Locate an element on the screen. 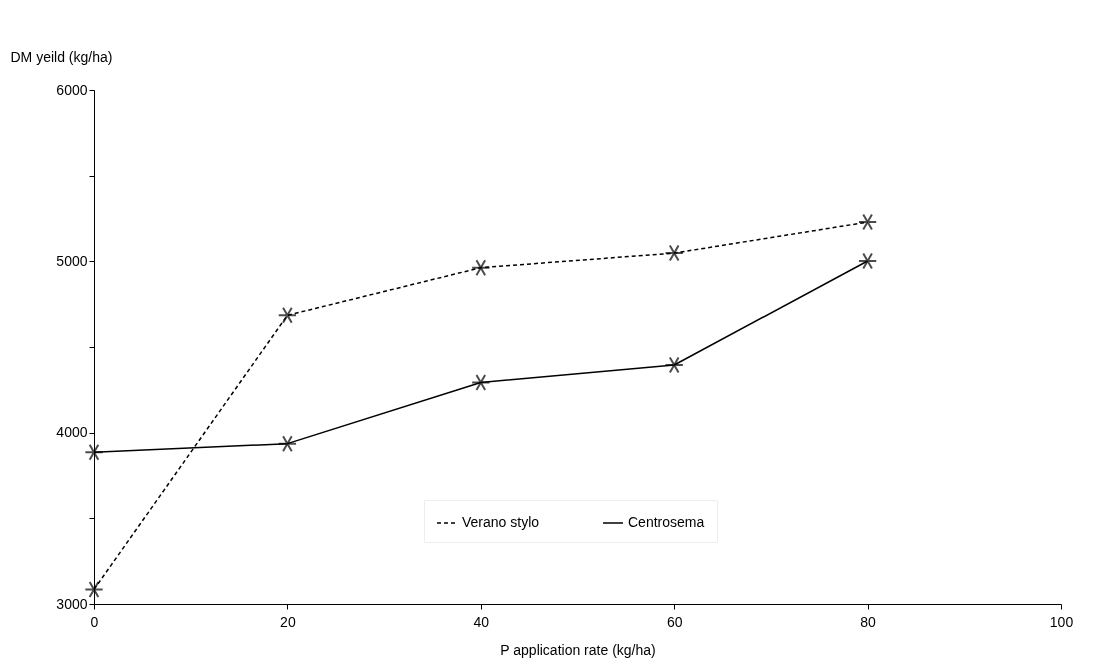 The image size is (1098, 667). y-tick-label: 6000 is located at coordinates (72, 89).